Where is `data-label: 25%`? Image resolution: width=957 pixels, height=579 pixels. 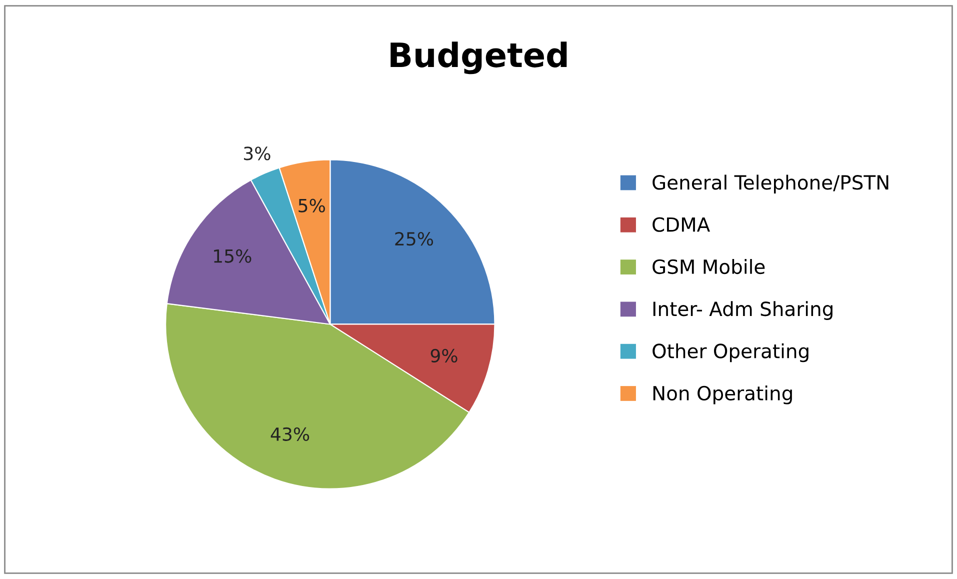 data-label: 25% is located at coordinates (414, 239).